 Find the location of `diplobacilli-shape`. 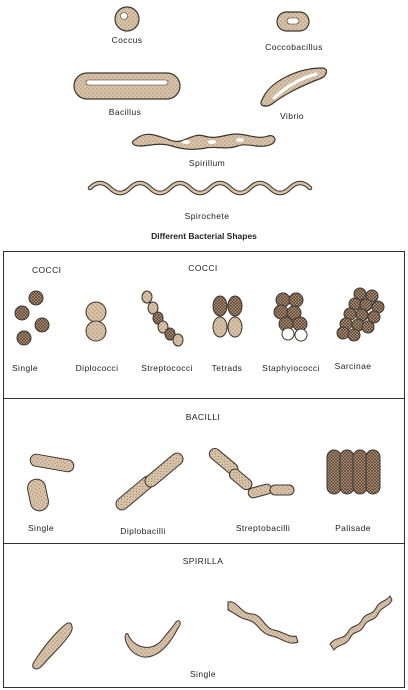

diplobacilli-shape is located at coordinates (149, 481).